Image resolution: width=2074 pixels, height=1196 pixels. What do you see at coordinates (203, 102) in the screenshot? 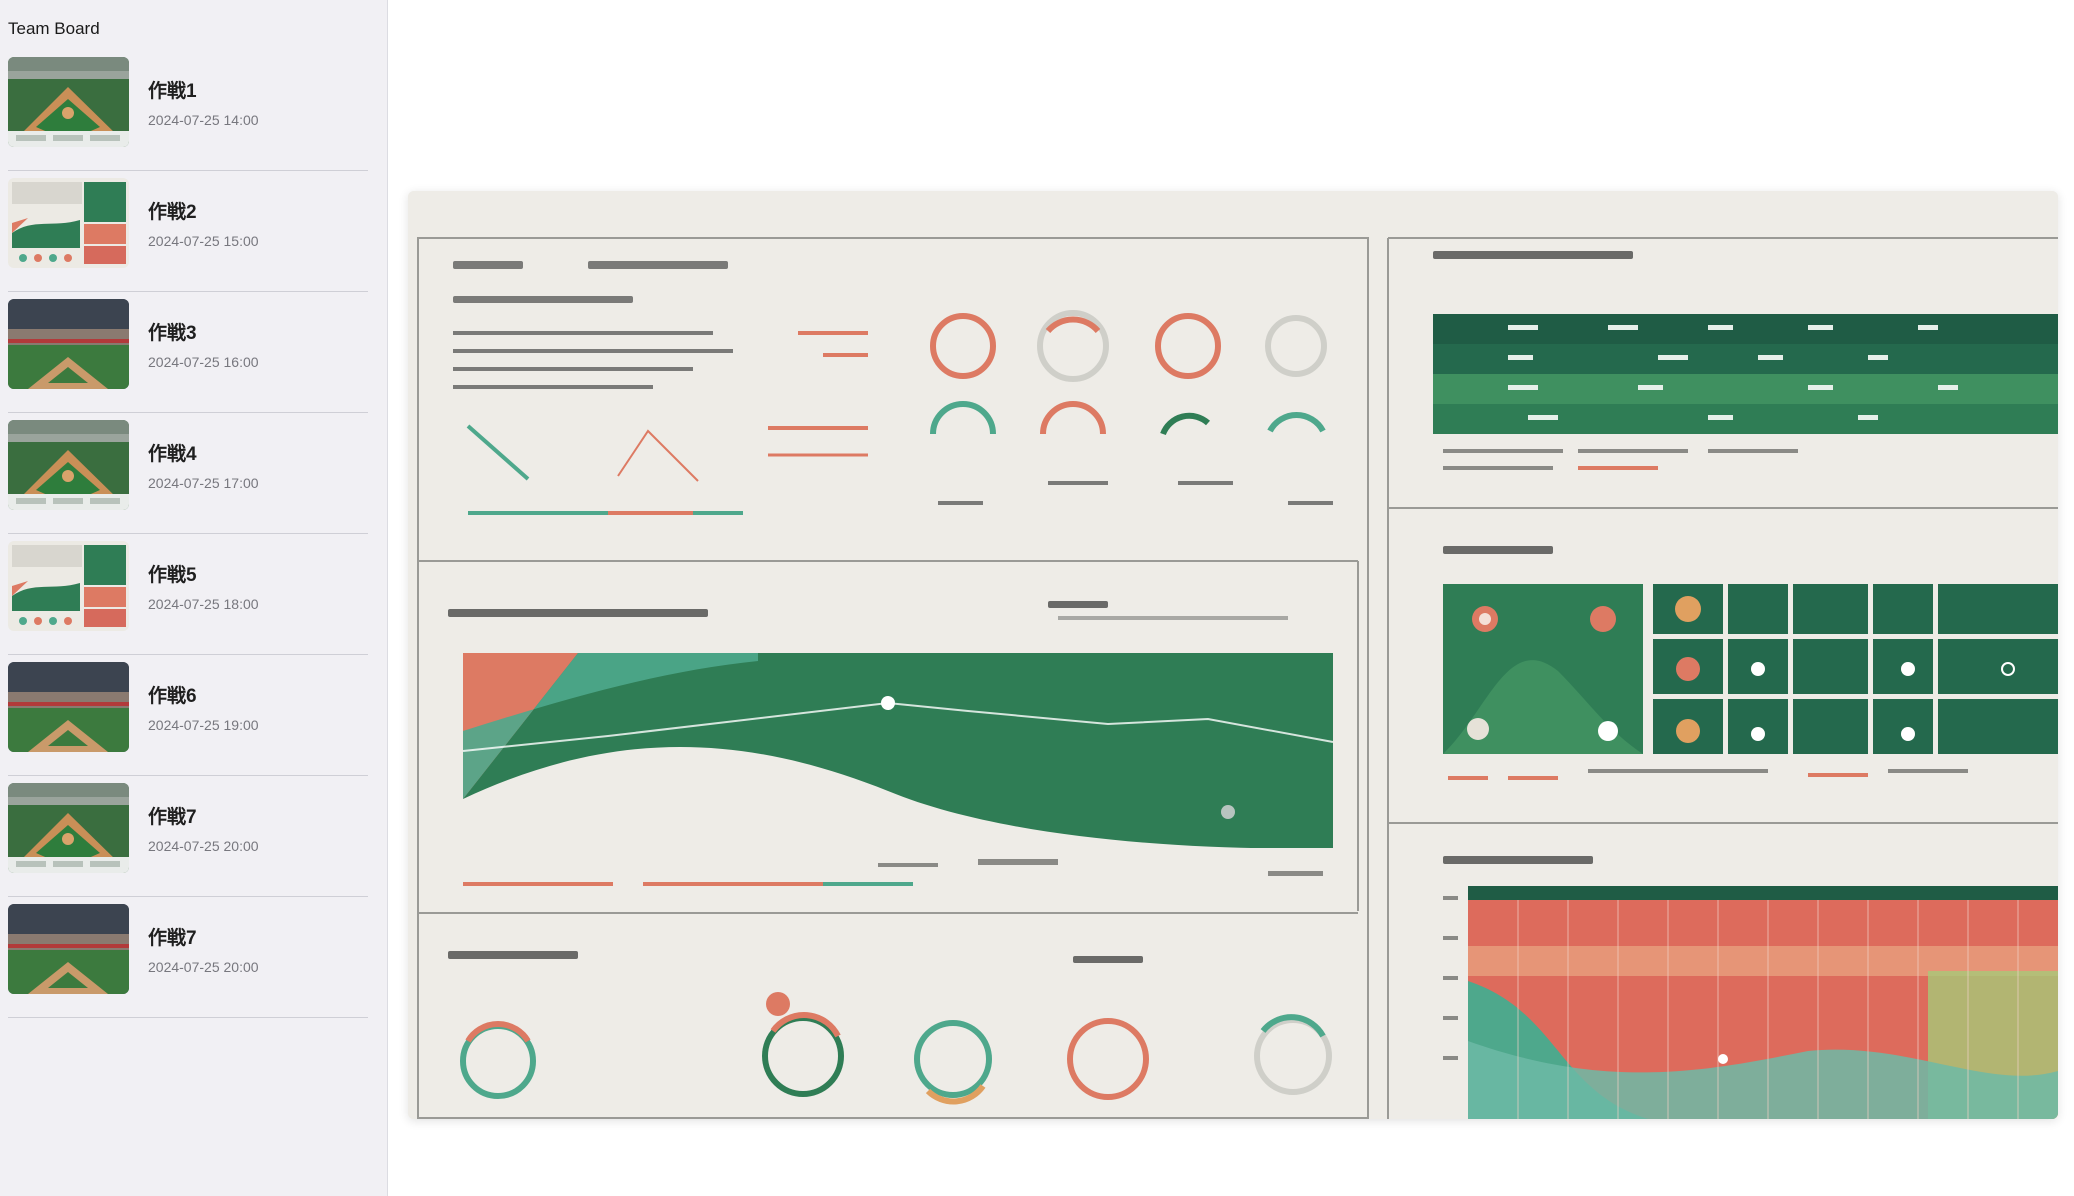
I see `list-item-meta: 作戦1 2024-07-25 14:00` at bounding box center [203, 102].